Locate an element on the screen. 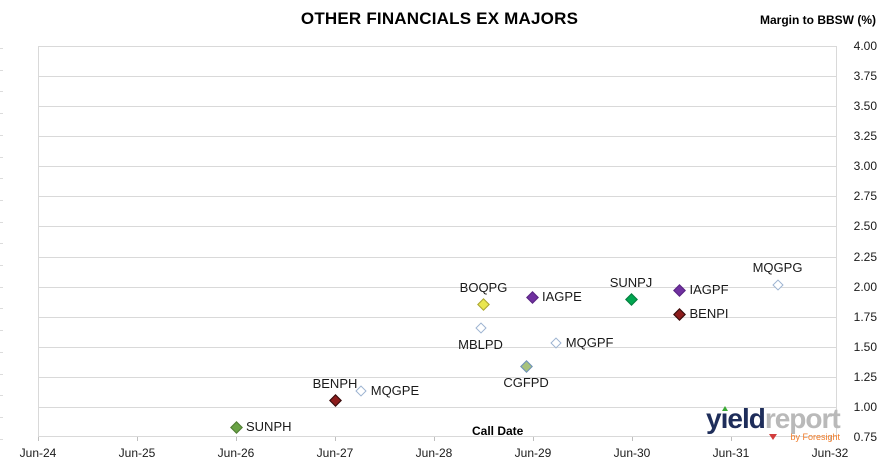  x-tick-label: Jun-30 is located at coordinates (632, 453).